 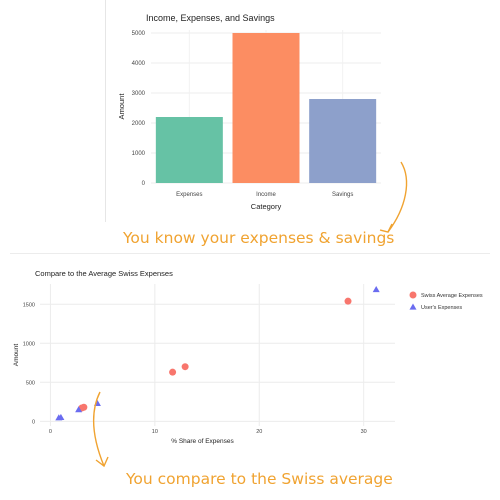 I want to click on x-tick-label: 0, so click(x=50, y=432).